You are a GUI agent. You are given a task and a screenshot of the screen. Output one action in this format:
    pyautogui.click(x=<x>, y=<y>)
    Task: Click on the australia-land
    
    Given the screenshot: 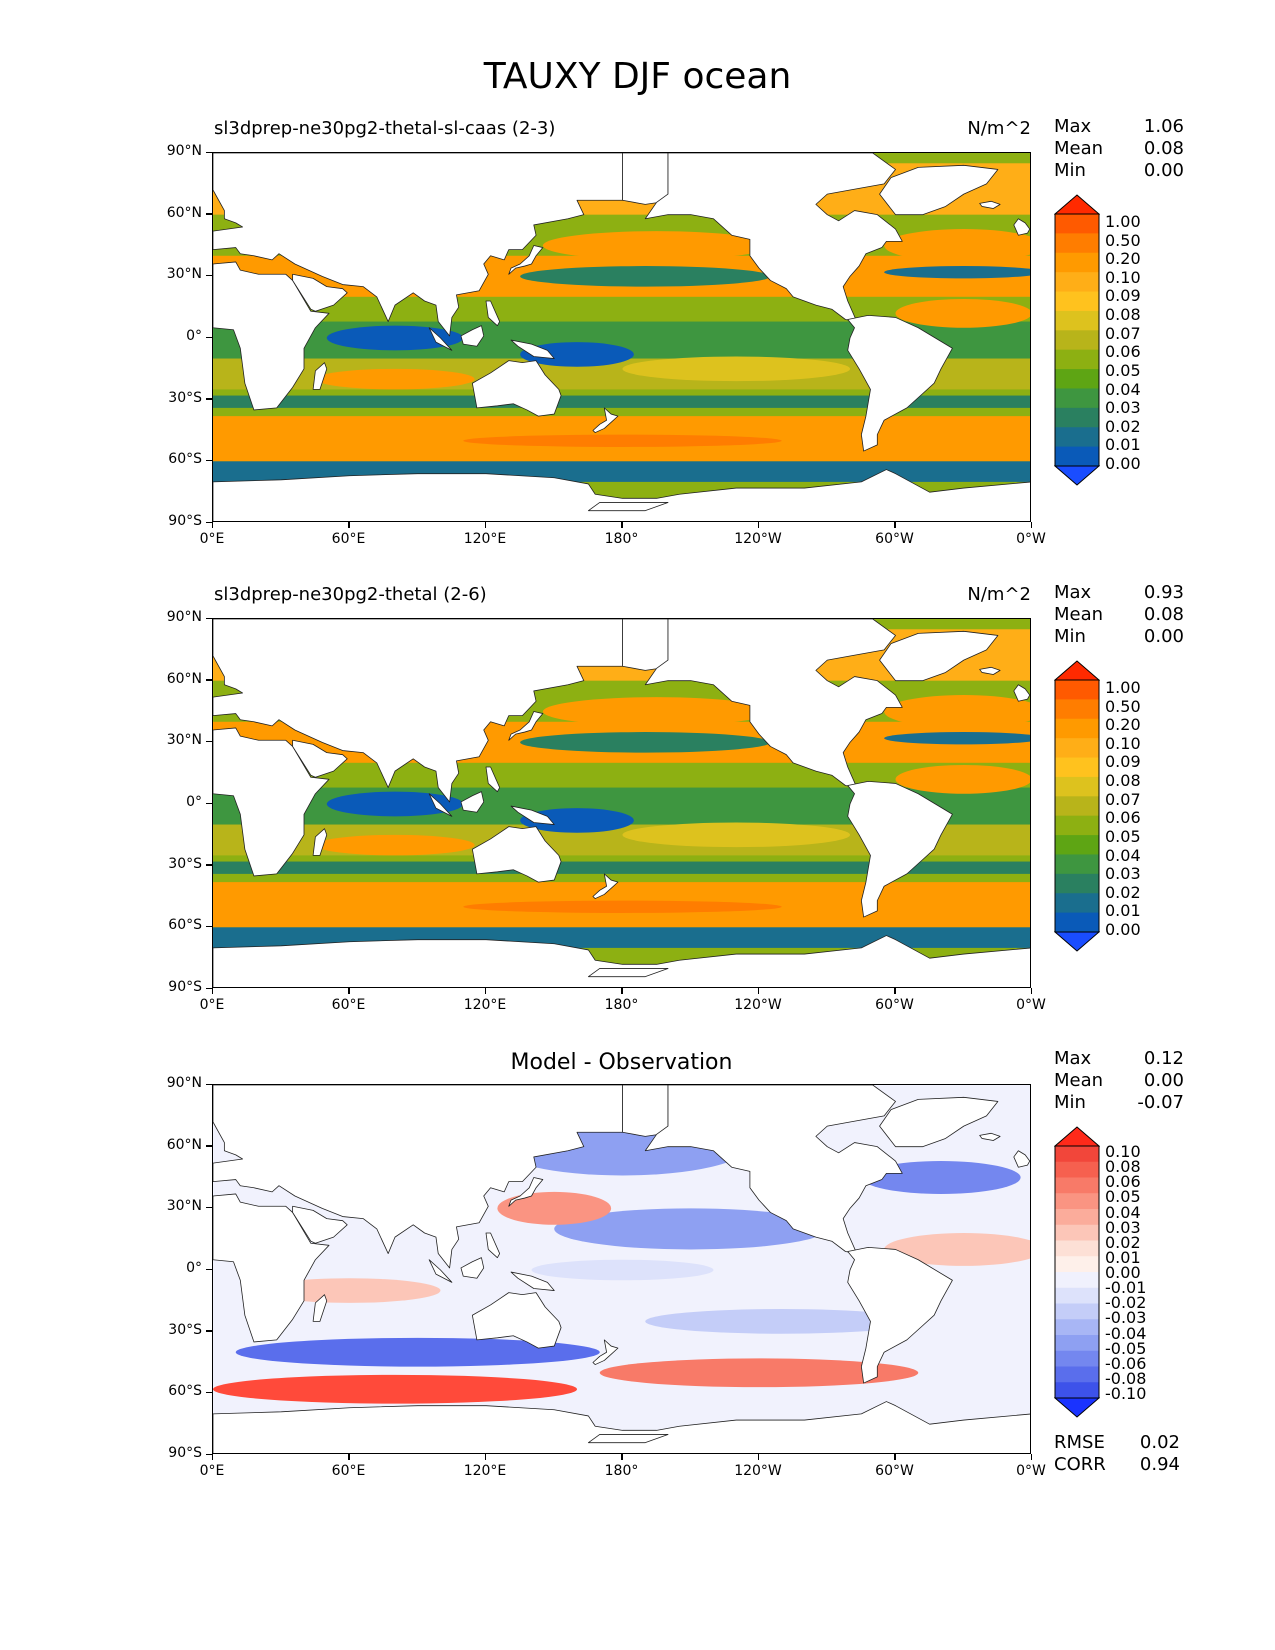 What is the action you would take?
    pyautogui.click(x=516, y=1320)
    